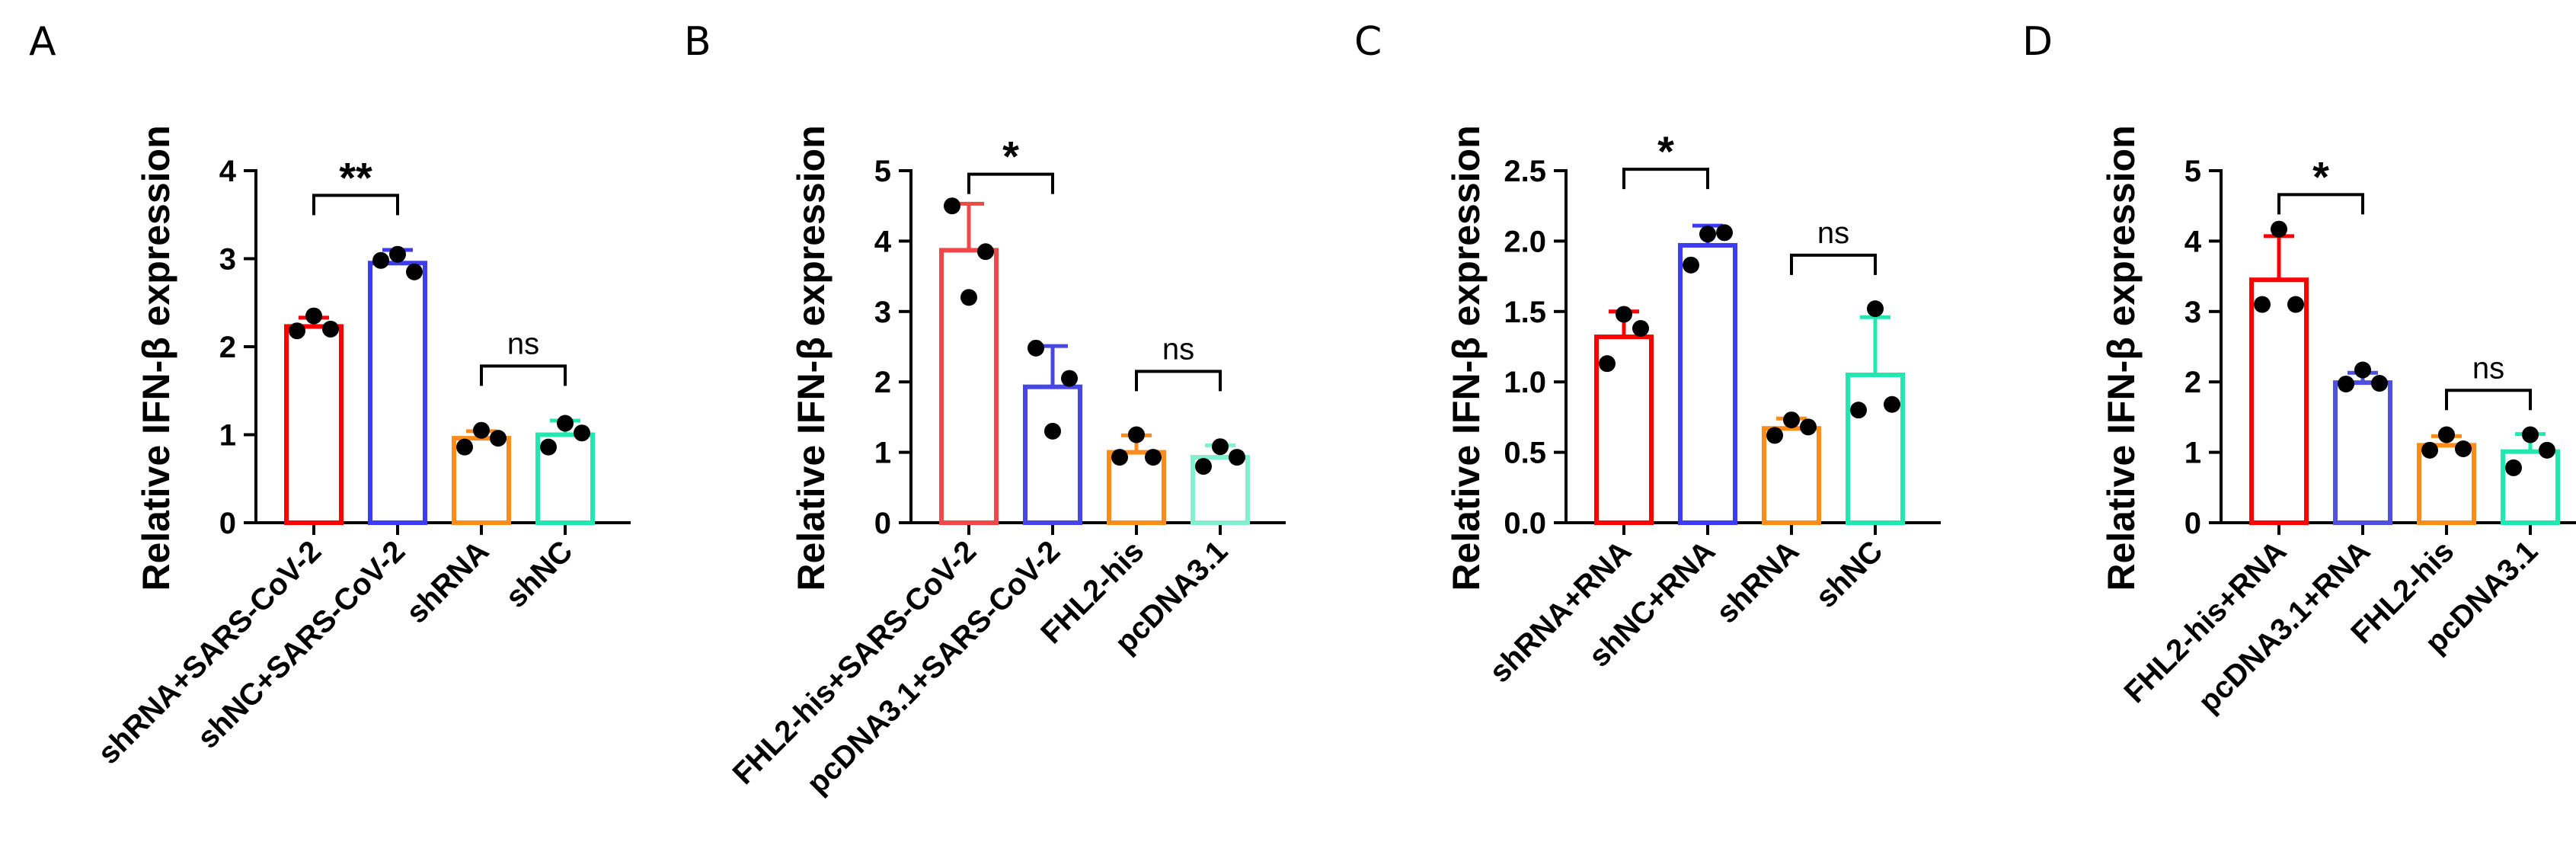 This screenshot has width=2576, height=858. Describe the element at coordinates (1525, 347) in the screenshot. I see `y-ticks: 0.0 0.5 1.0 1.5 2.0 2.5` at that location.